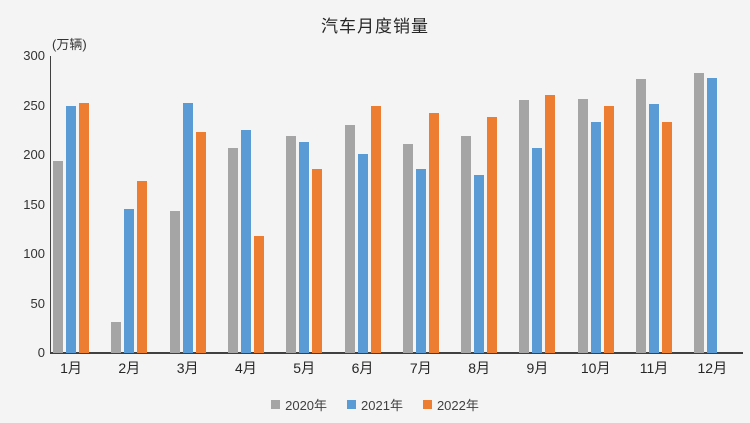 This screenshot has width=750, height=423. Describe the element at coordinates (317, 260) in the screenshot. I see `bar-2022年-5月` at that location.